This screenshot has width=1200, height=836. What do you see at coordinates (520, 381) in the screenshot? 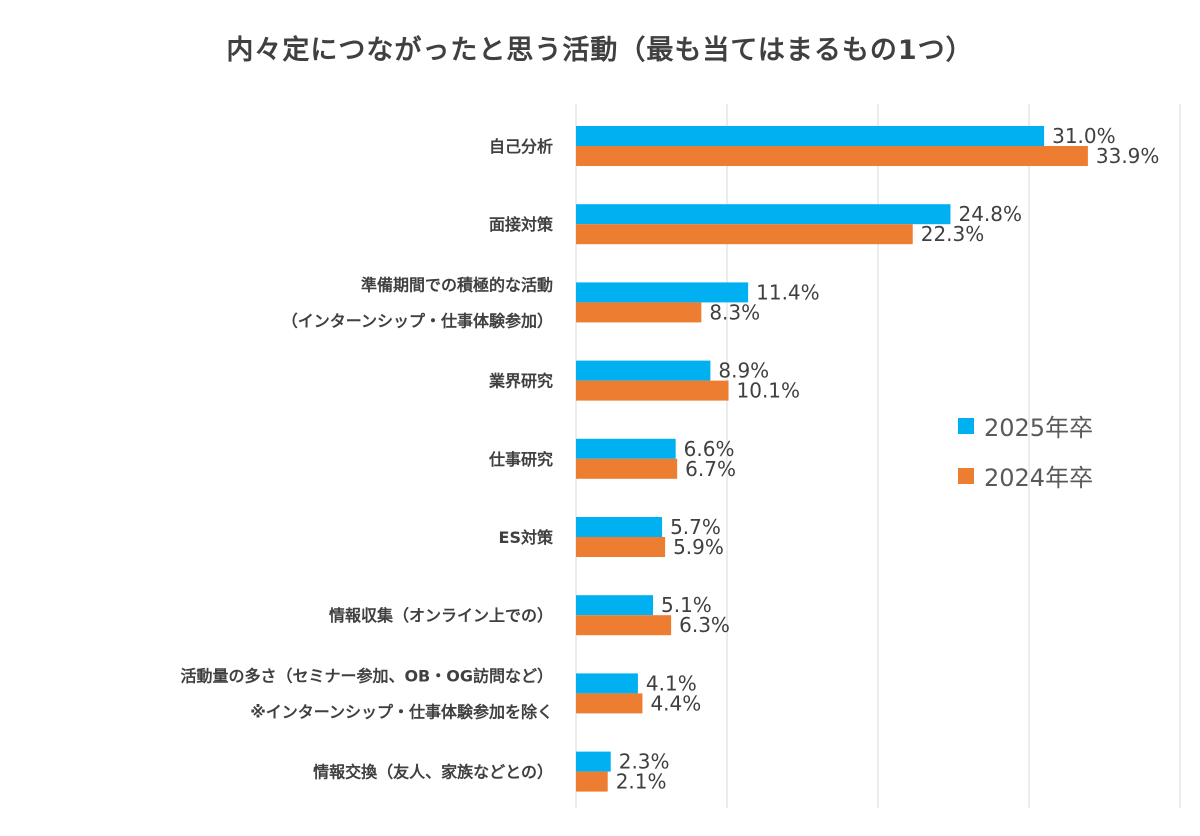
I see `category-label: 業界研究` at bounding box center [520, 381].